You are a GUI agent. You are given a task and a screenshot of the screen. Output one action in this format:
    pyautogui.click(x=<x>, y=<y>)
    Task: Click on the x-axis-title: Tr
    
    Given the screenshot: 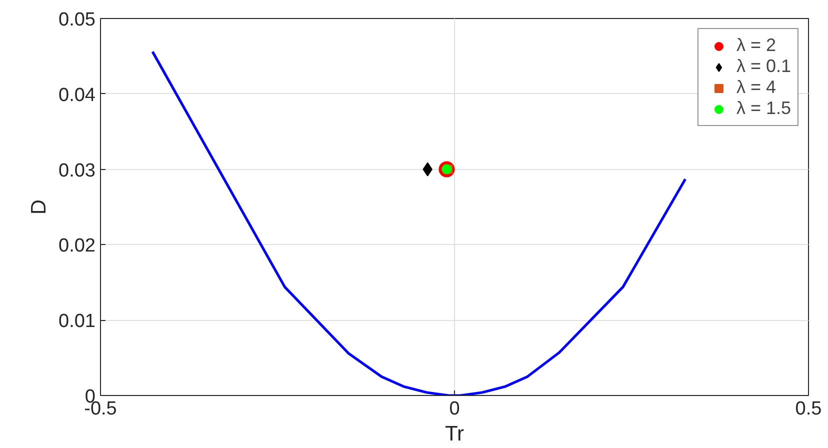 What is the action you would take?
    pyautogui.click(x=454, y=434)
    